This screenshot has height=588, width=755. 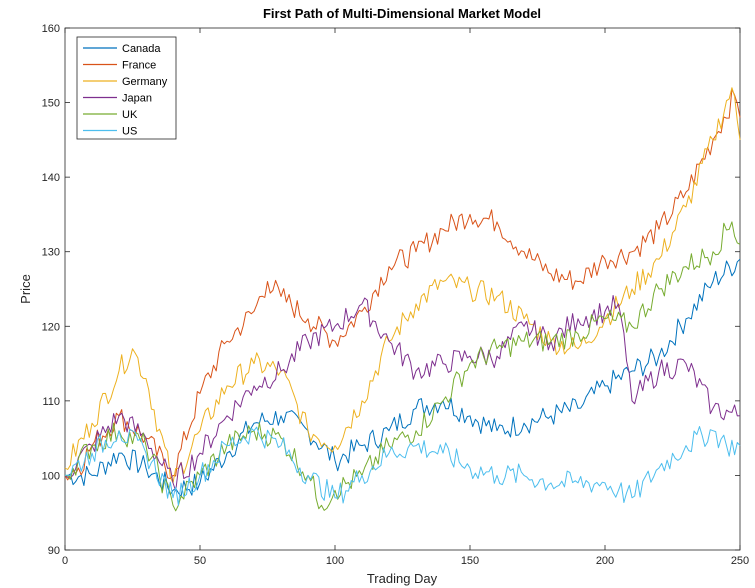 I want to click on x-tick-label: 100, so click(x=335, y=561).